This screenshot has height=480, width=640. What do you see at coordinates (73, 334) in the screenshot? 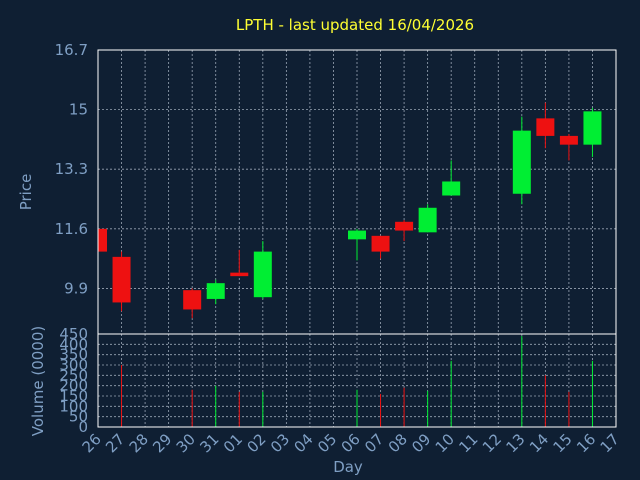
I see `volume-tick-label: 450` at bounding box center [73, 334].